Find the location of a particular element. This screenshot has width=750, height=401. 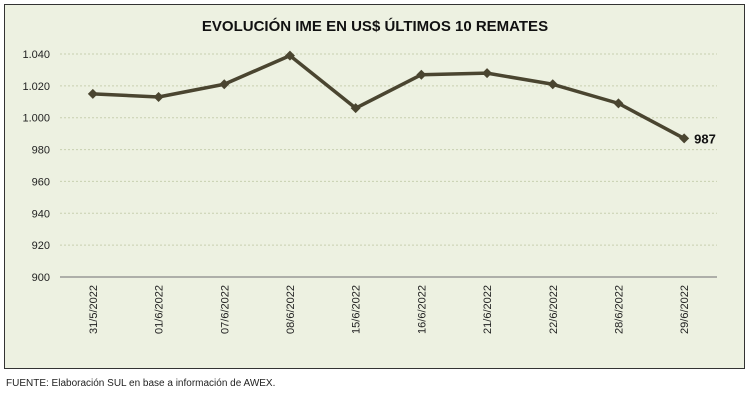

x-tick-label: 08/6/2022 is located at coordinates (291, 309).